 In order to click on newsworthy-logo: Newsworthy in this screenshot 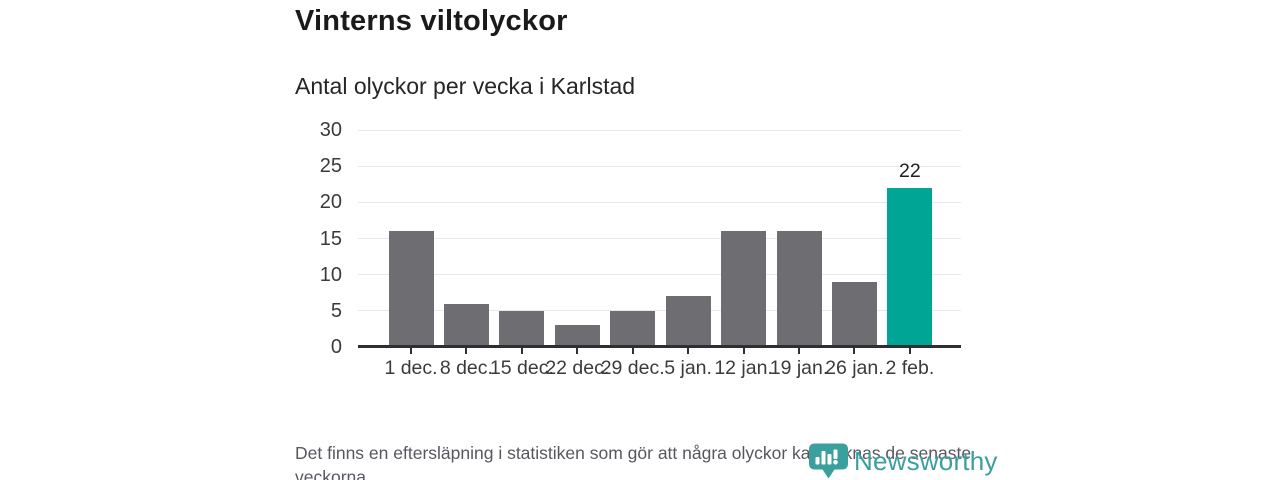, I will do `click(903, 461)`.